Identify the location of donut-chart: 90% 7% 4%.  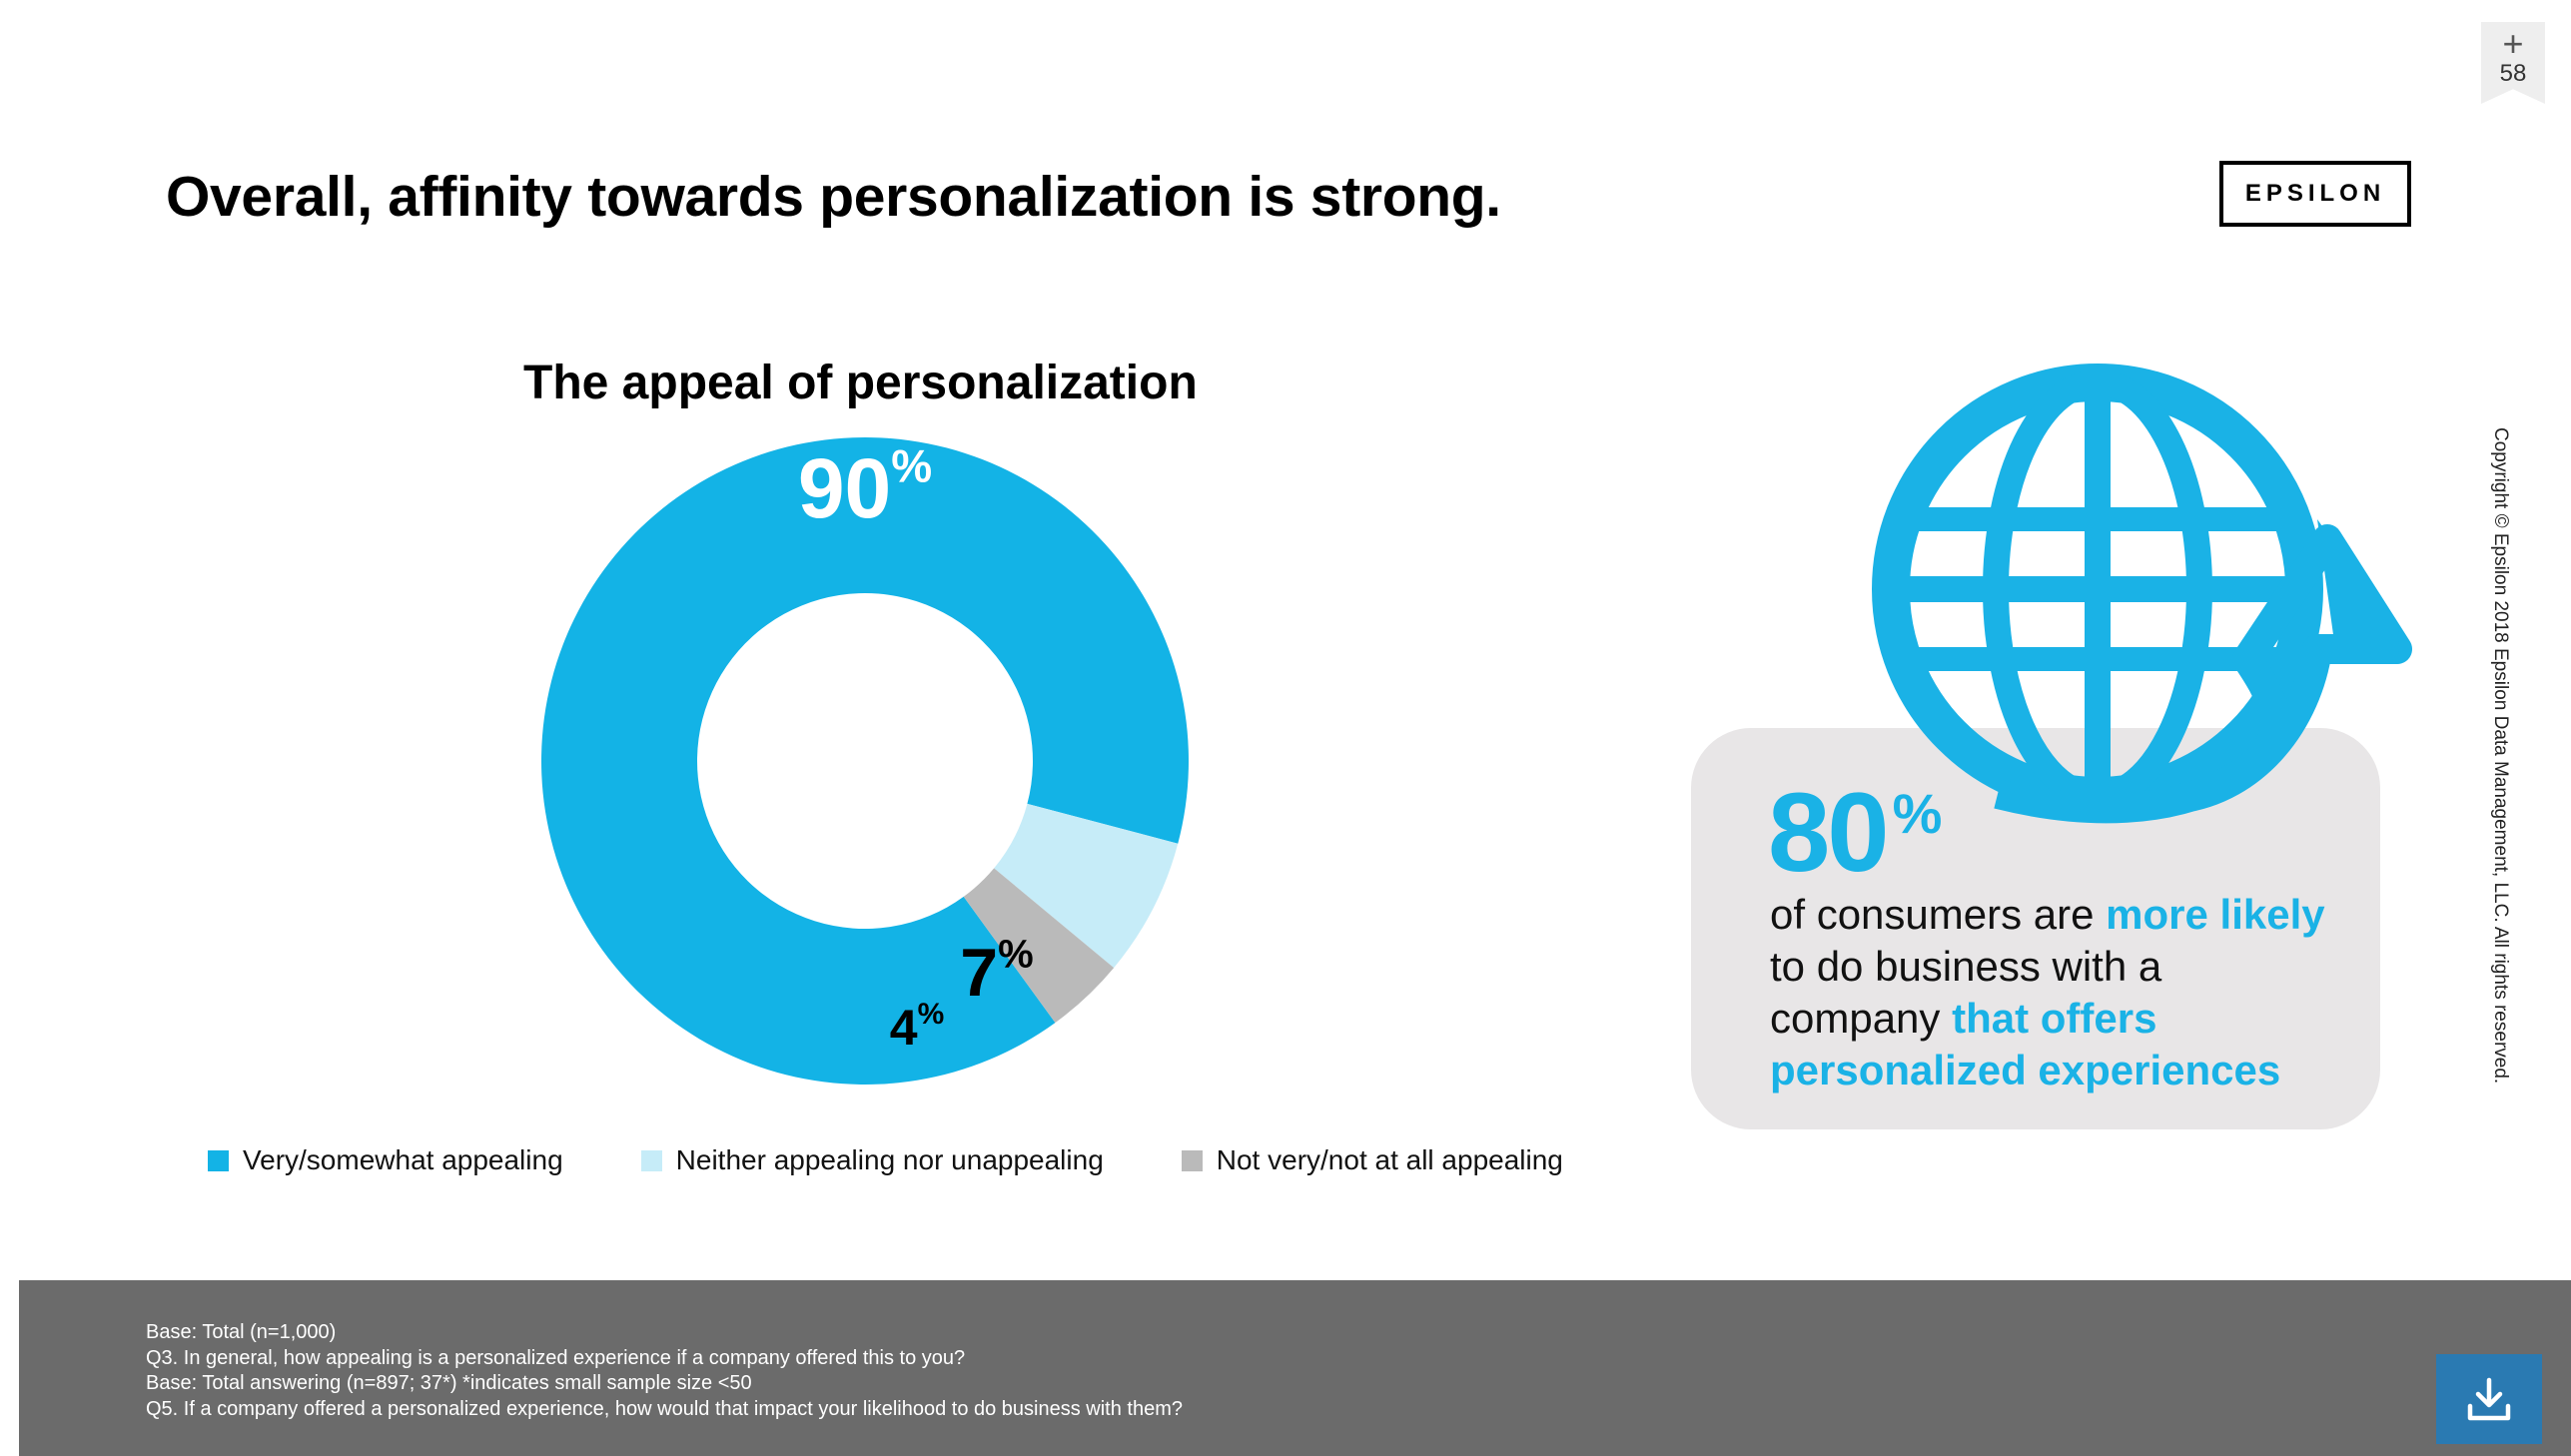
(865, 761).